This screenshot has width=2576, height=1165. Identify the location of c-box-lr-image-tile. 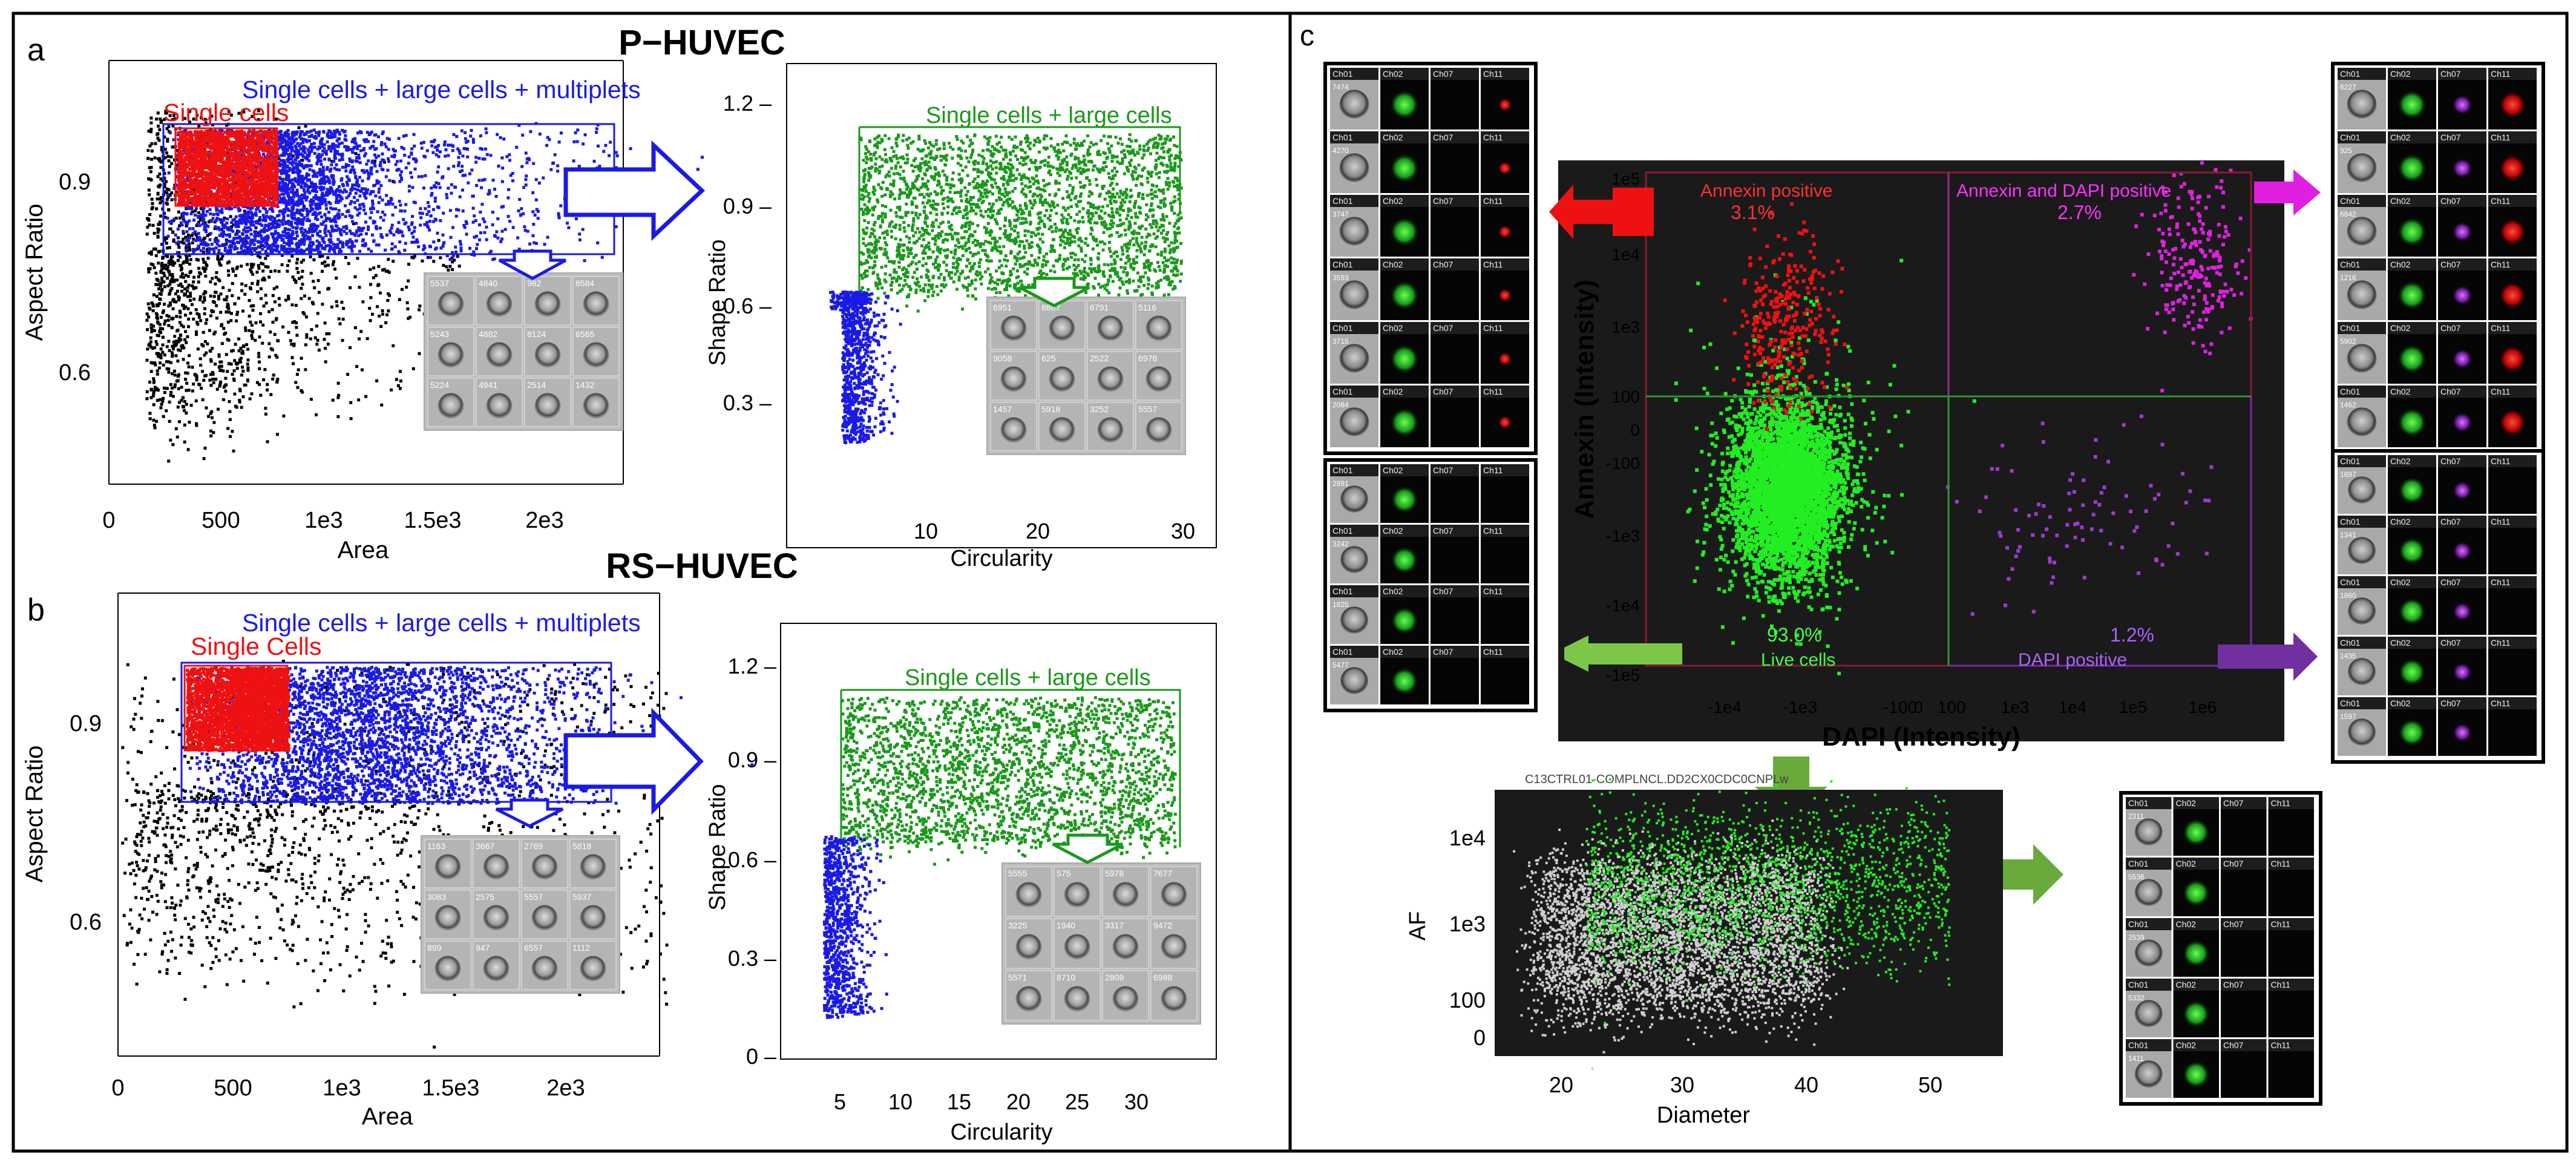
(2512, 732).